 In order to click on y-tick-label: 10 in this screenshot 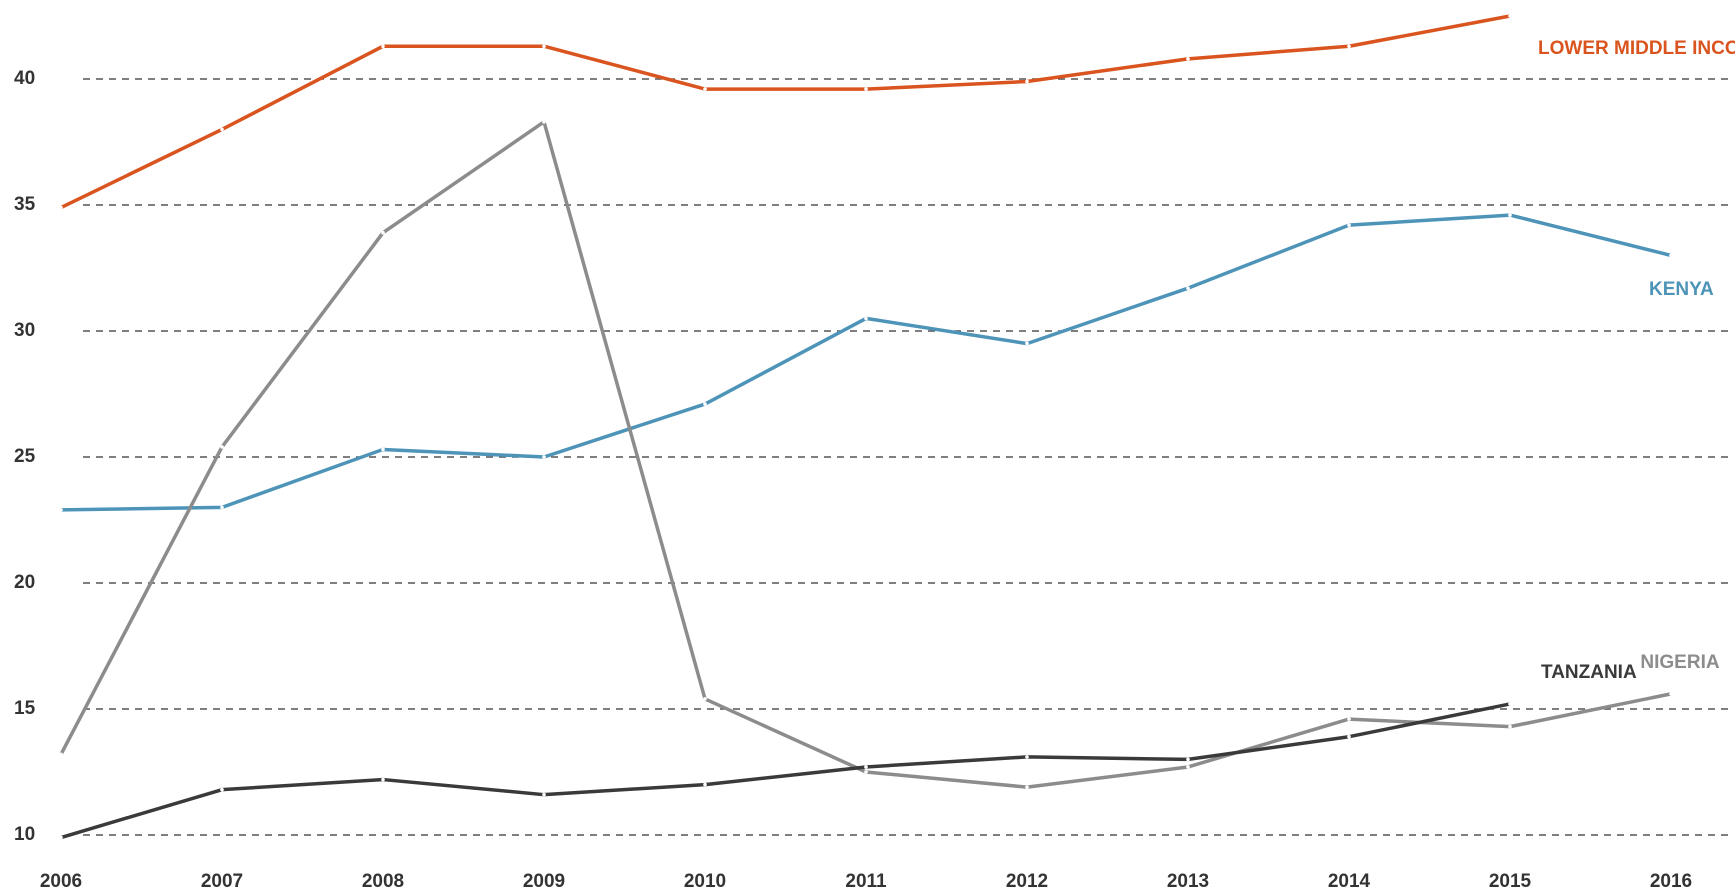, I will do `click(24, 834)`.